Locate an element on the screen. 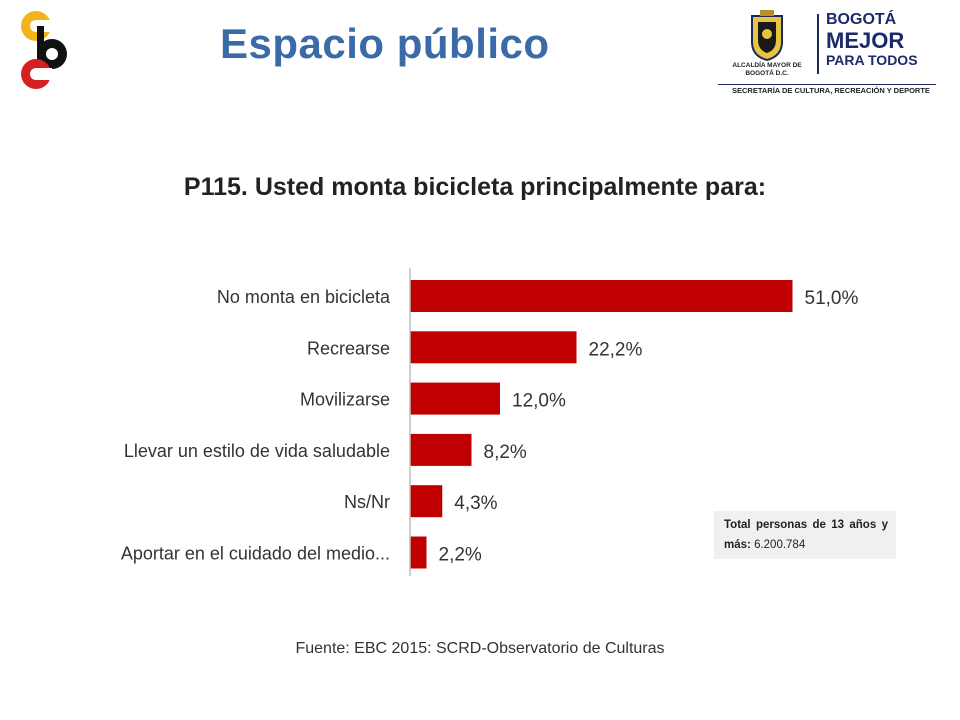 The width and height of the screenshot is (960, 720). page-title: Espacio público is located at coordinates (385, 43).